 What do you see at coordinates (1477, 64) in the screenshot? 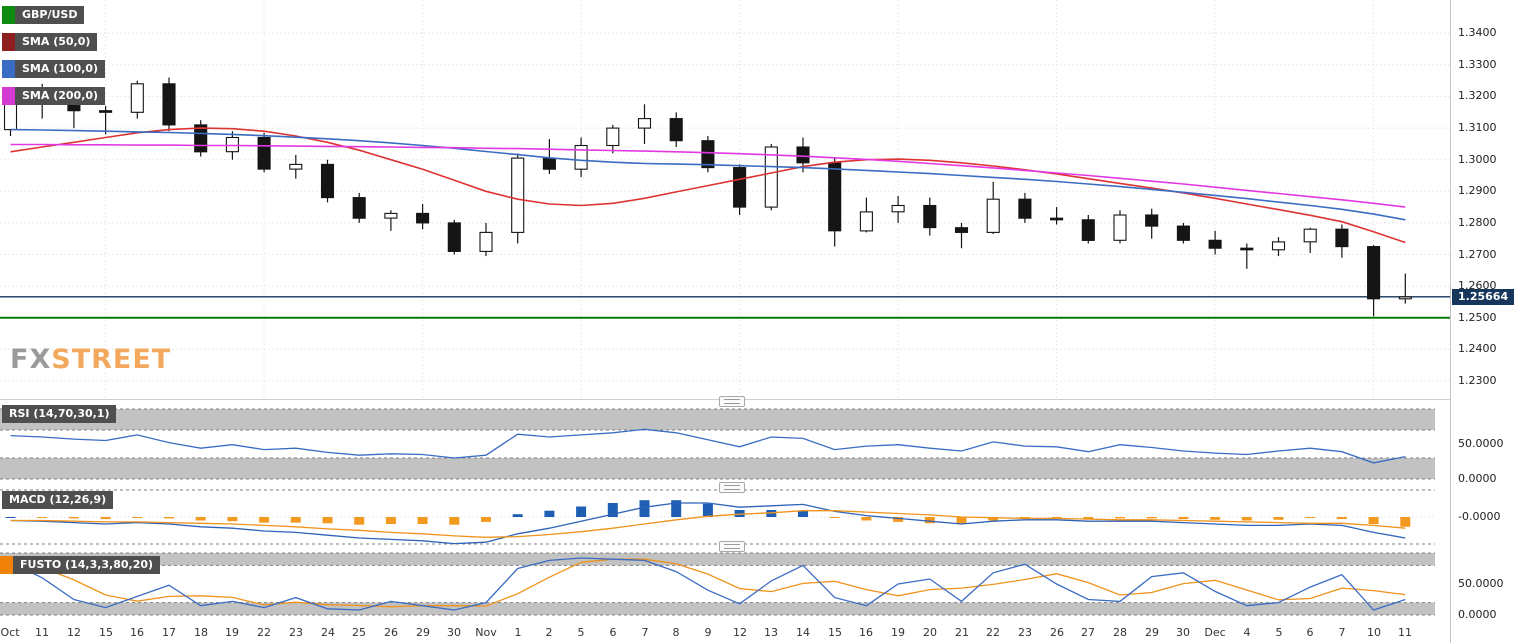
I see `price-axis-label: 1.3300` at bounding box center [1477, 64].